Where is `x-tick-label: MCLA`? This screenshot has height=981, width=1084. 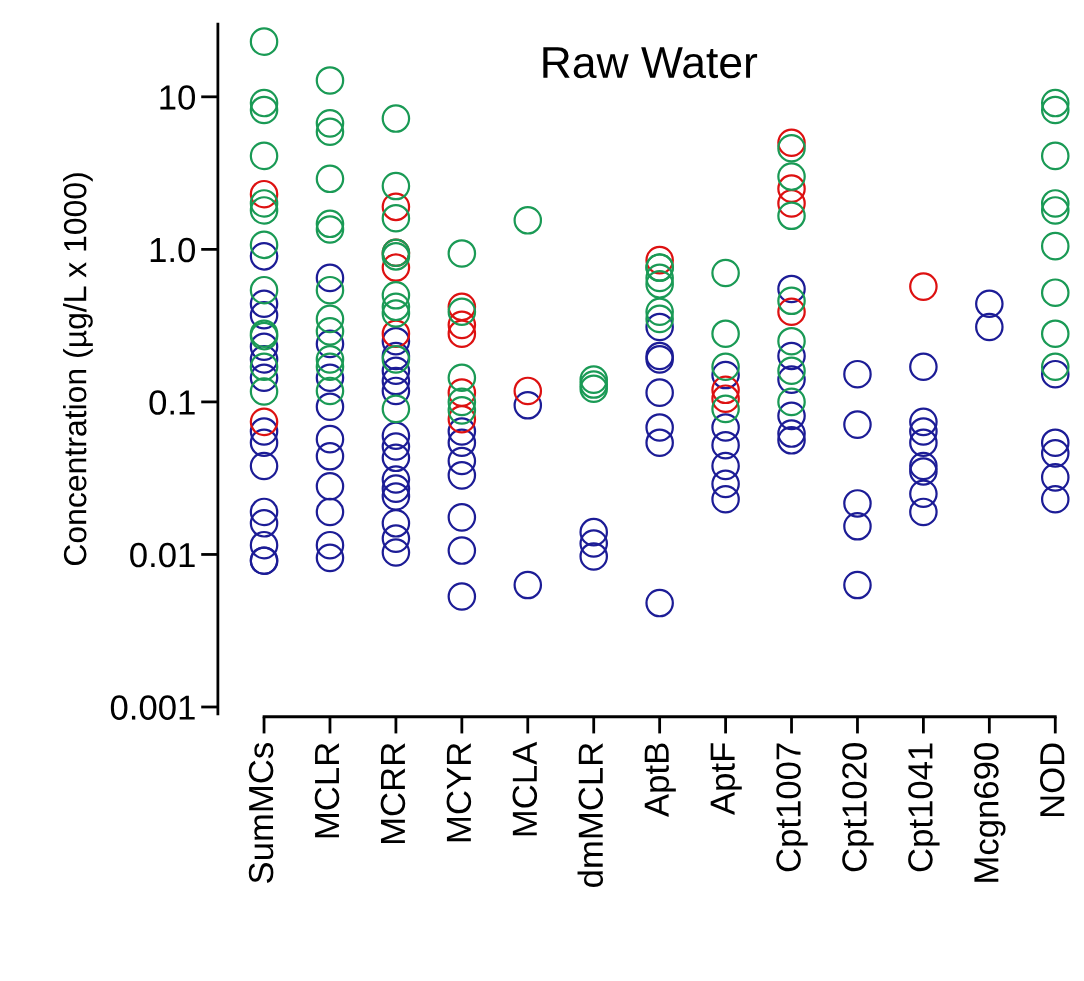
x-tick-label: MCLA is located at coordinates (525, 788).